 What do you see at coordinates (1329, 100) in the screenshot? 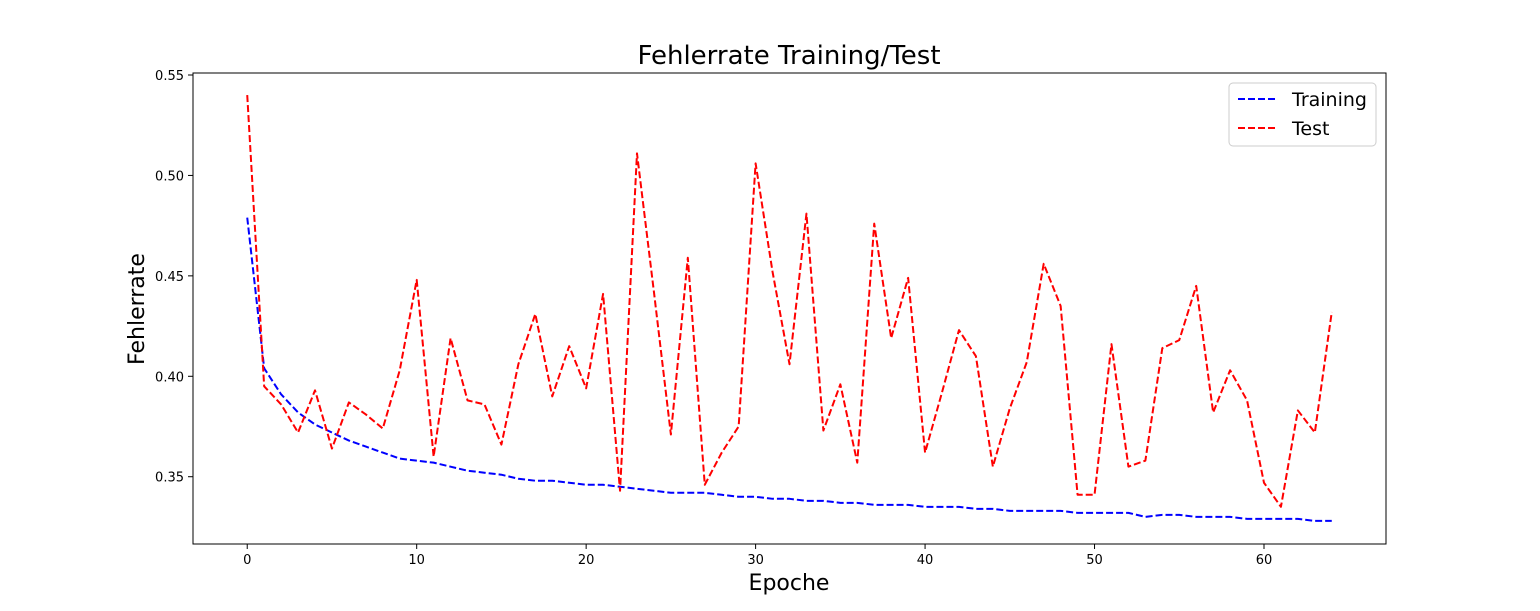
I see `legend-label-training: Training` at bounding box center [1329, 100].